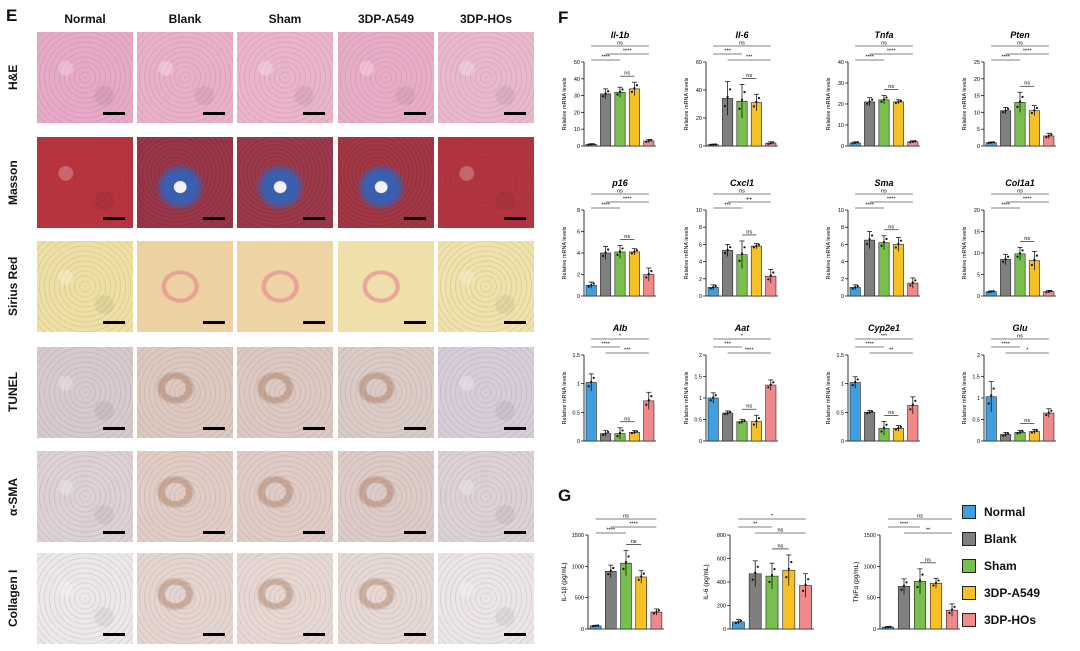  What do you see at coordinates (565, 495) in the screenshot?
I see `panel-label-g: G` at bounding box center [565, 495].